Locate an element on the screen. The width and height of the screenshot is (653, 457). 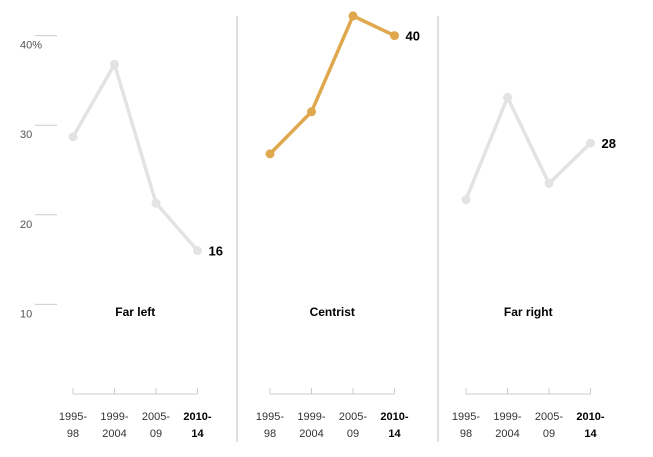
panel-title: Far right is located at coordinates (528, 312).